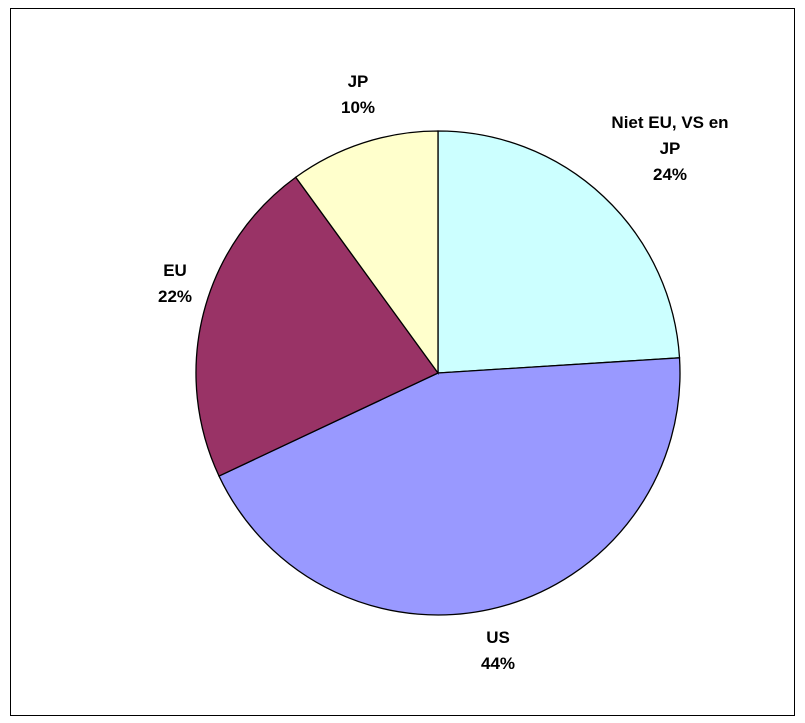 This screenshot has width=805, height=723. I want to click on slice-label-us: US 44%, so click(498, 650).